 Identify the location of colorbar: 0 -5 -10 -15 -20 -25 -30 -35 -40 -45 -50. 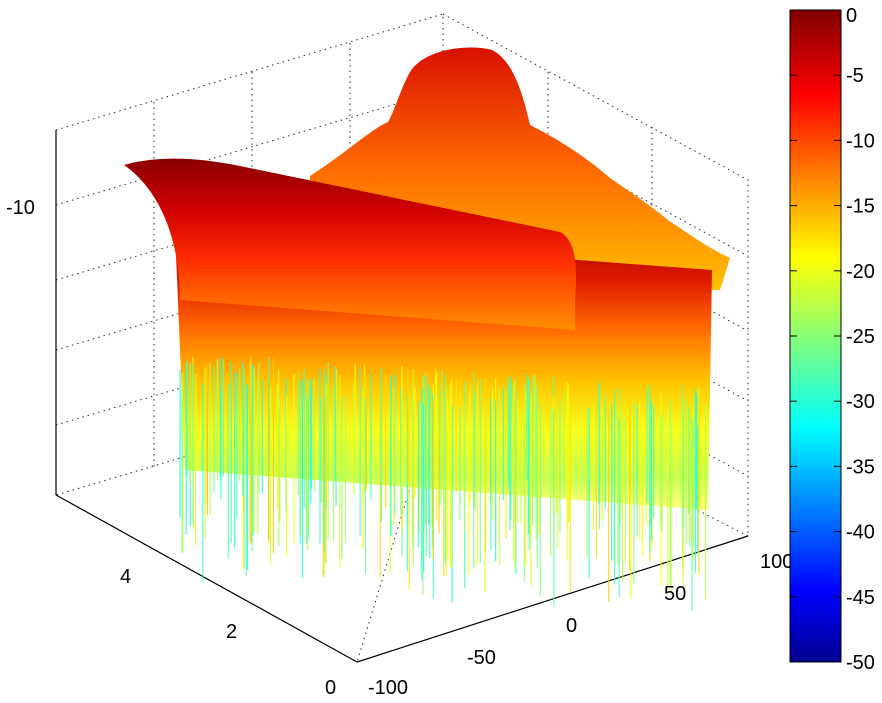
(832, 339).